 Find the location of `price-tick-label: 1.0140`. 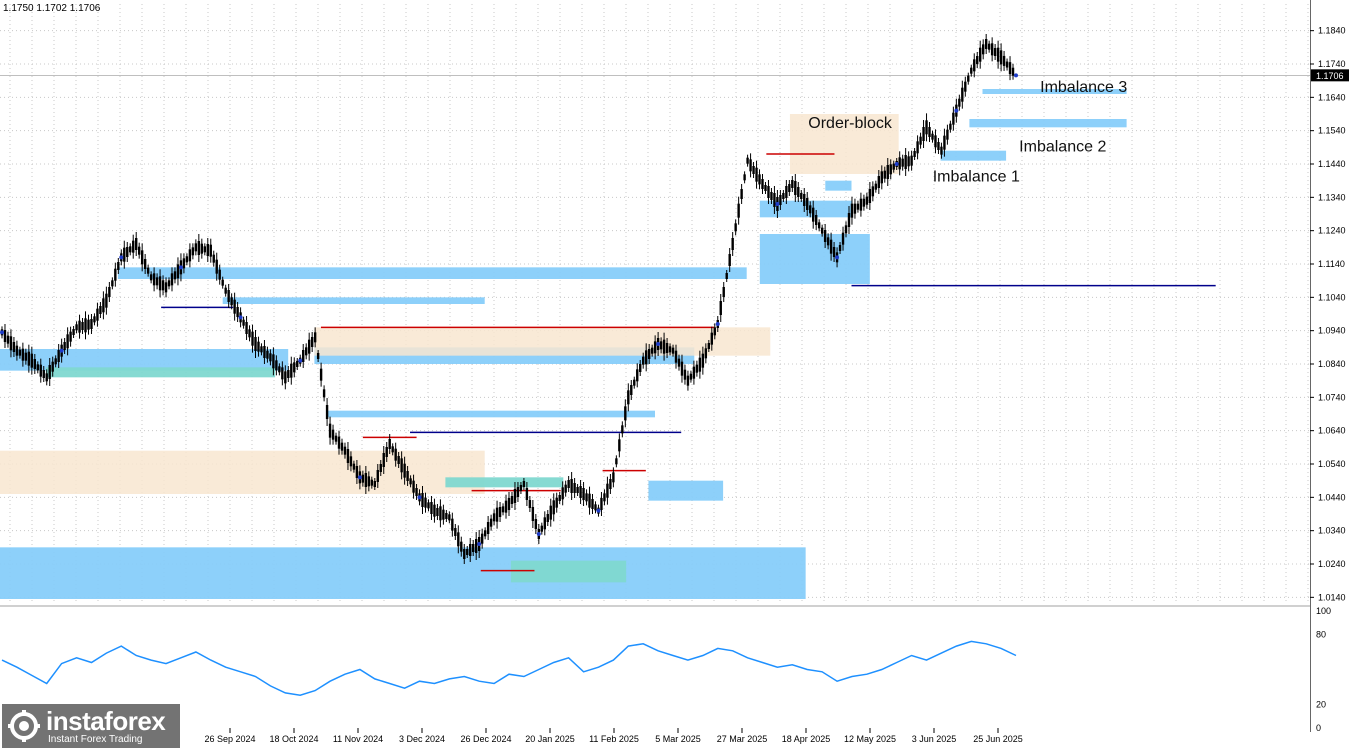

price-tick-label: 1.0140 is located at coordinates (1332, 597).